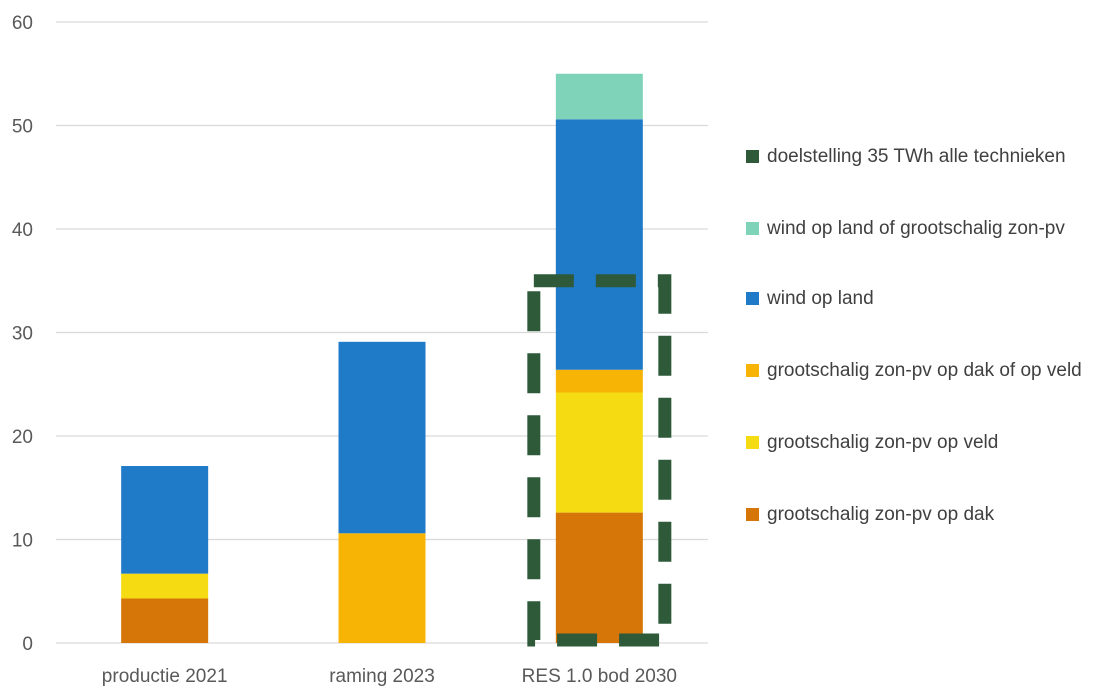  I want to click on target-outline, so click(599, 460).